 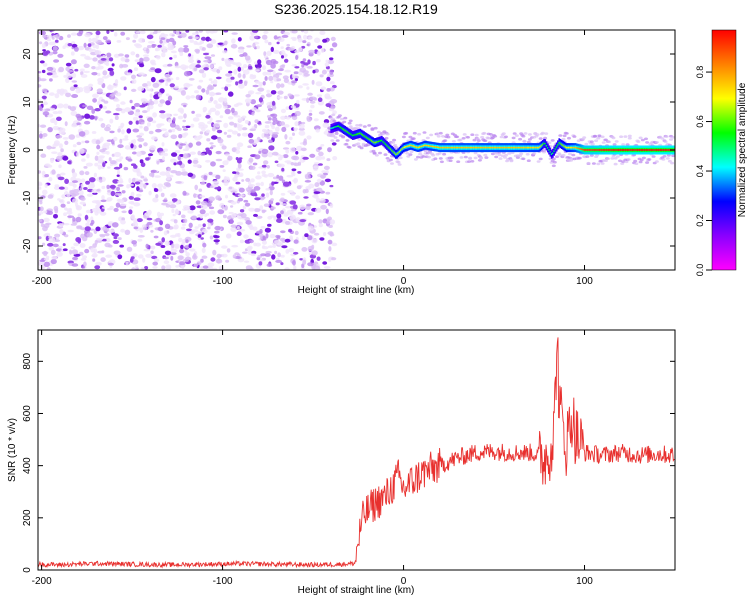 I want to click on spectrogram-y-tick-label: 0, so click(x=27, y=150).